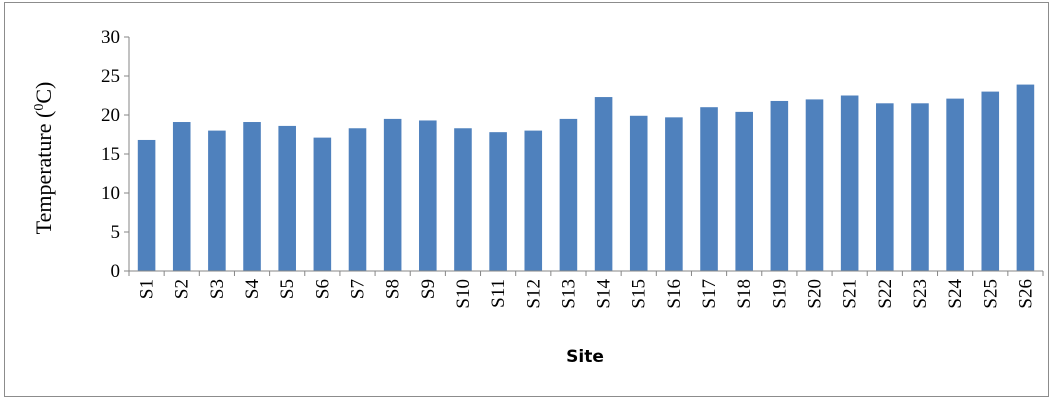  I want to click on bar-s20, so click(814, 185).